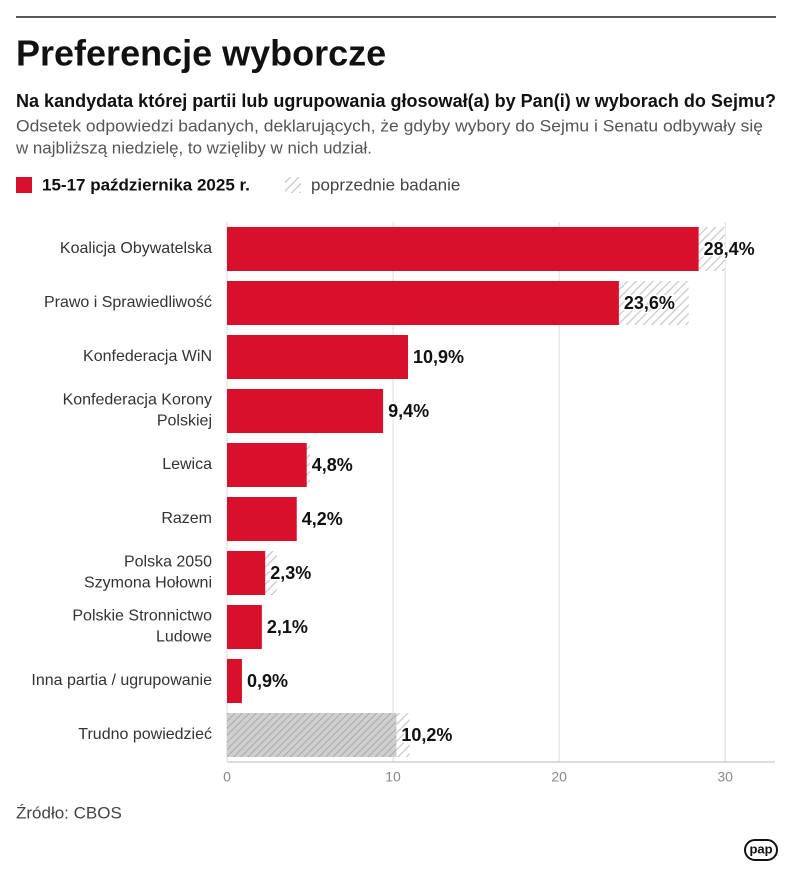 Image resolution: width=792 pixels, height=876 pixels. I want to click on y-tick-label: Koalicja Obywatelska, so click(136, 248).